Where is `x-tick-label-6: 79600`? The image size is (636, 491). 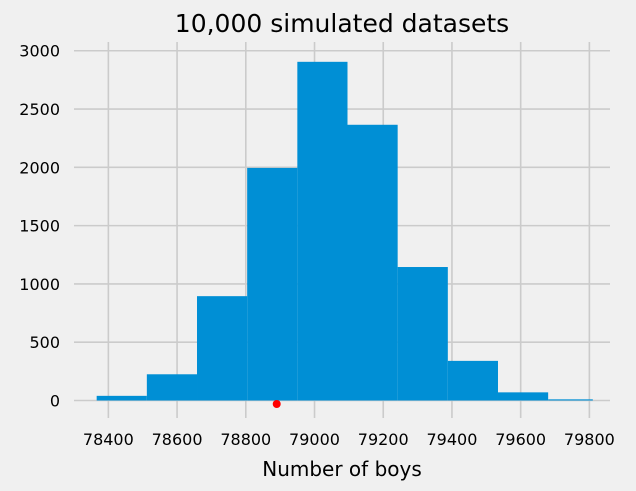
x-tick-label-6: 79600 is located at coordinates (520, 439).